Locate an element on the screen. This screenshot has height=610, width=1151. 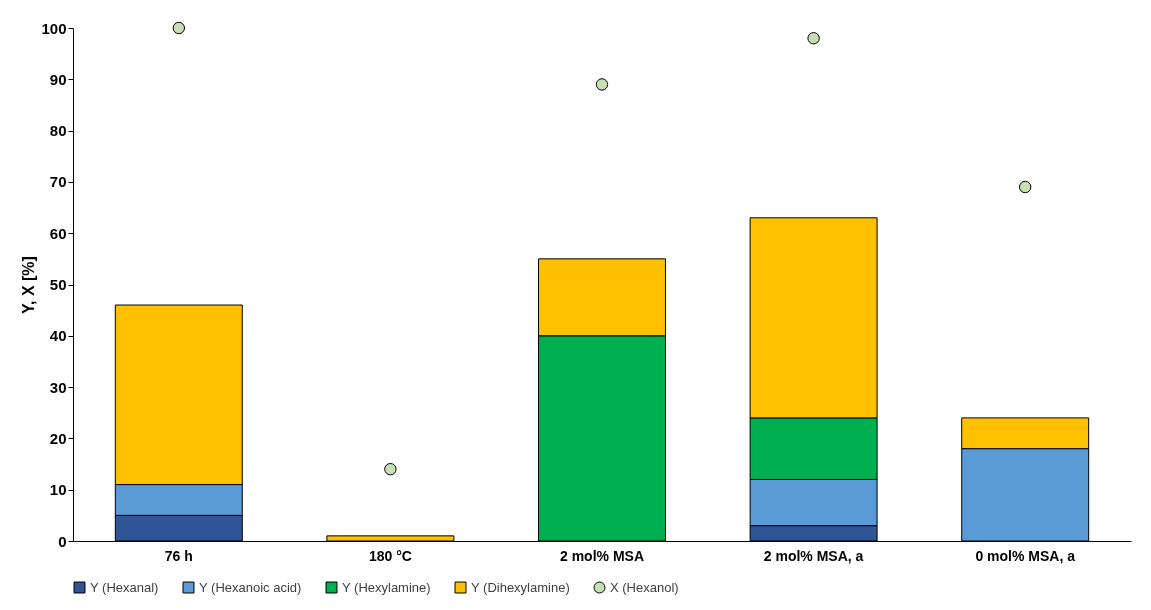
y-tick-label: 40 is located at coordinates (58, 336).